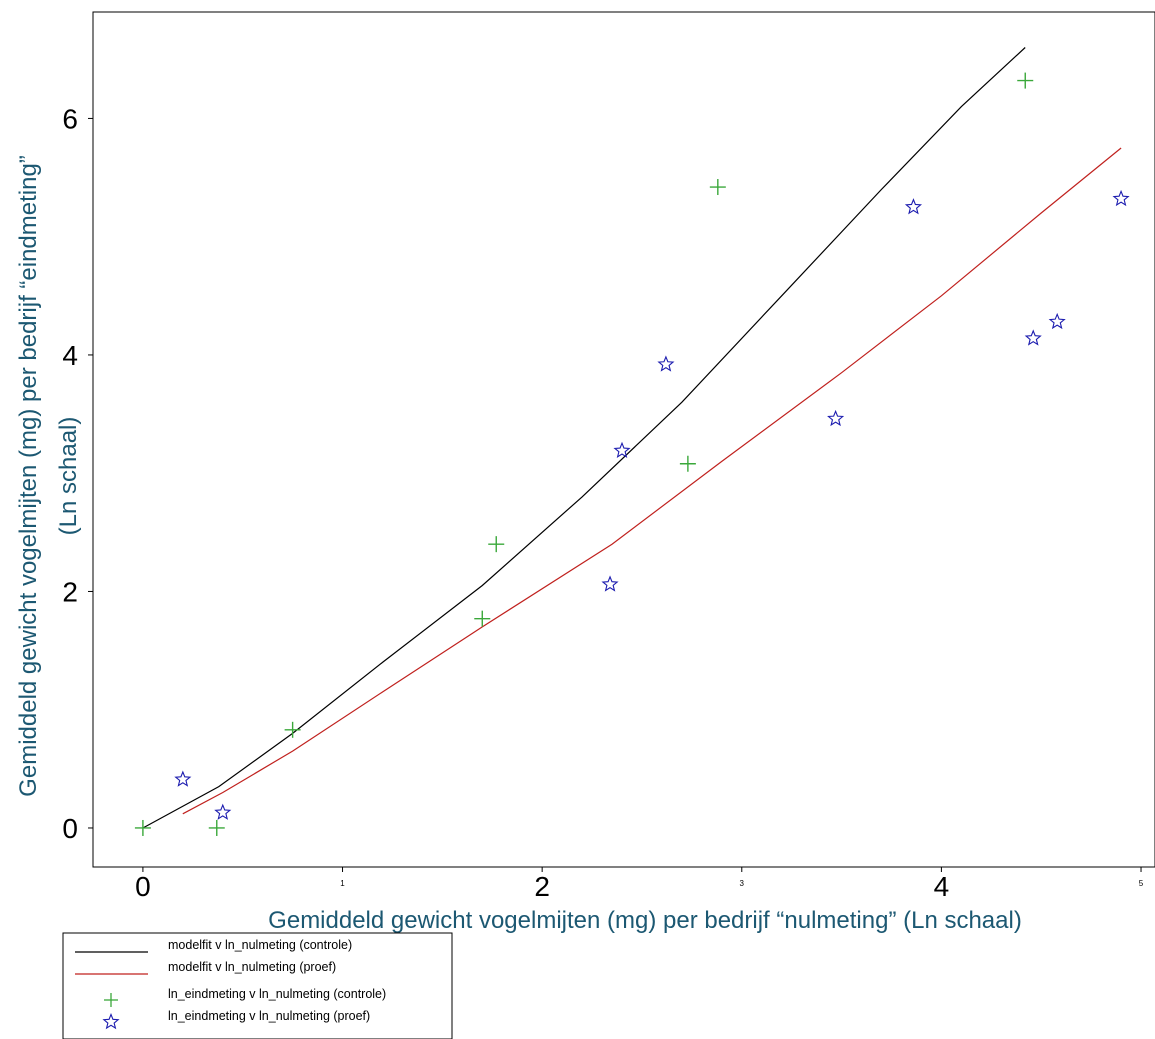 The height and width of the screenshot is (1039, 1155). Describe the element at coordinates (1141, 883) in the screenshot. I see `x-tick-label: 5` at that location.